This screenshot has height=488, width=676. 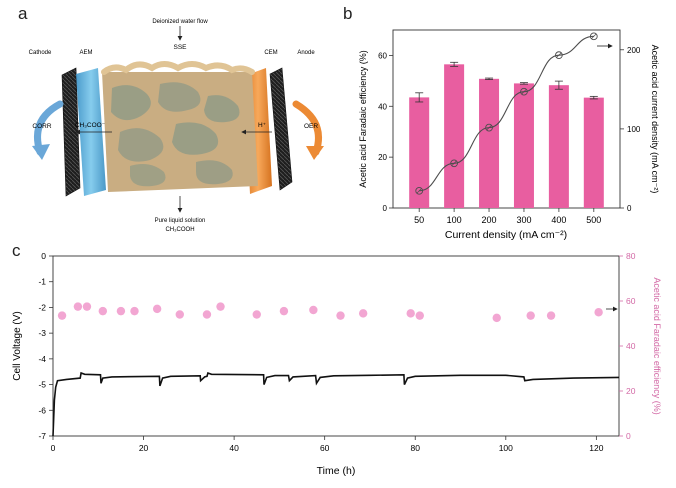 I want to click on acetate-ion-label: CH₃COO⁻, so click(x=90, y=125).